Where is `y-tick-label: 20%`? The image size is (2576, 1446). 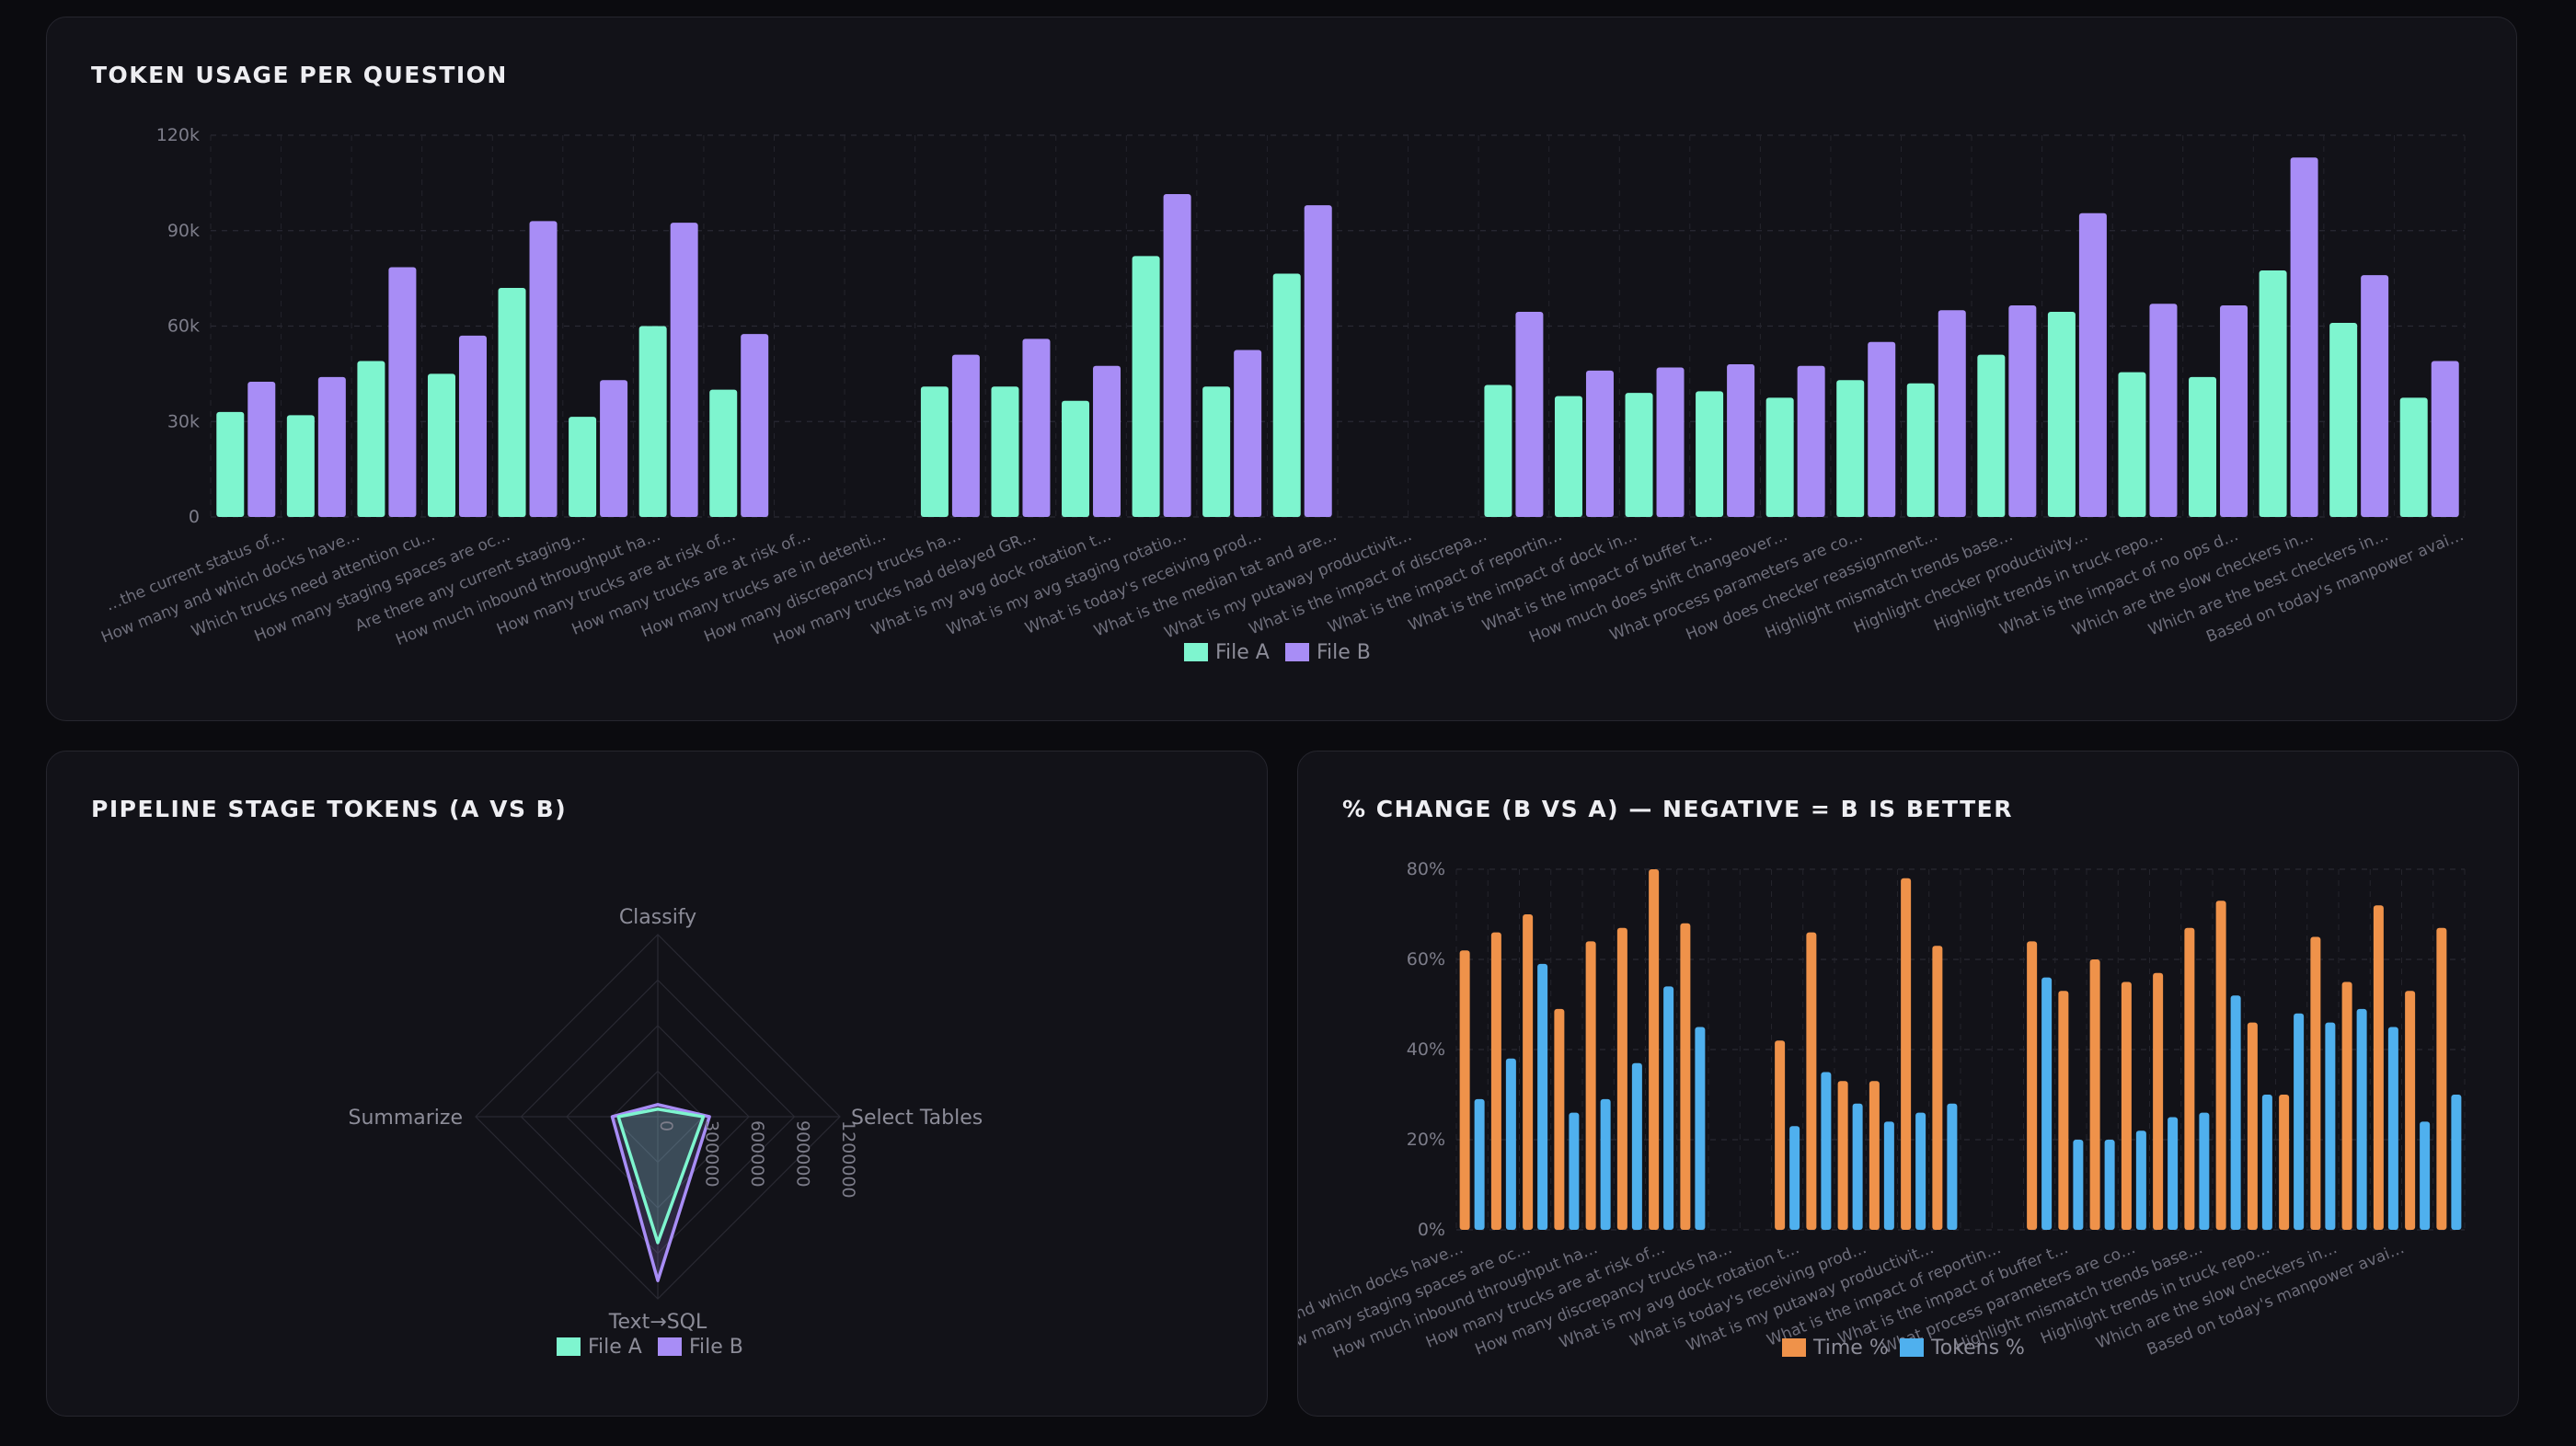 y-tick-label: 20% is located at coordinates (1426, 1140).